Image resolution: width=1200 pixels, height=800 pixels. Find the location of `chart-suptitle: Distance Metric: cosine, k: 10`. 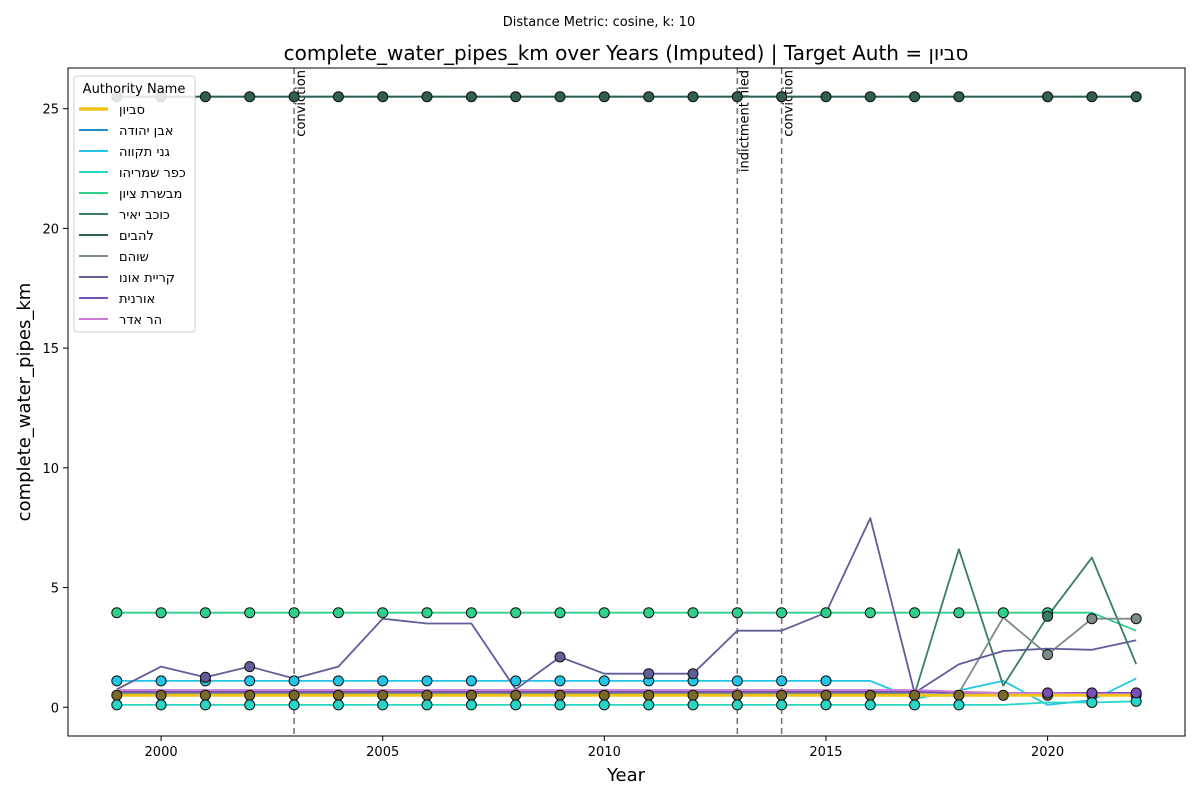

chart-suptitle: Distance Metric: cosine, k: 10 is located at coordinates (599, 22).